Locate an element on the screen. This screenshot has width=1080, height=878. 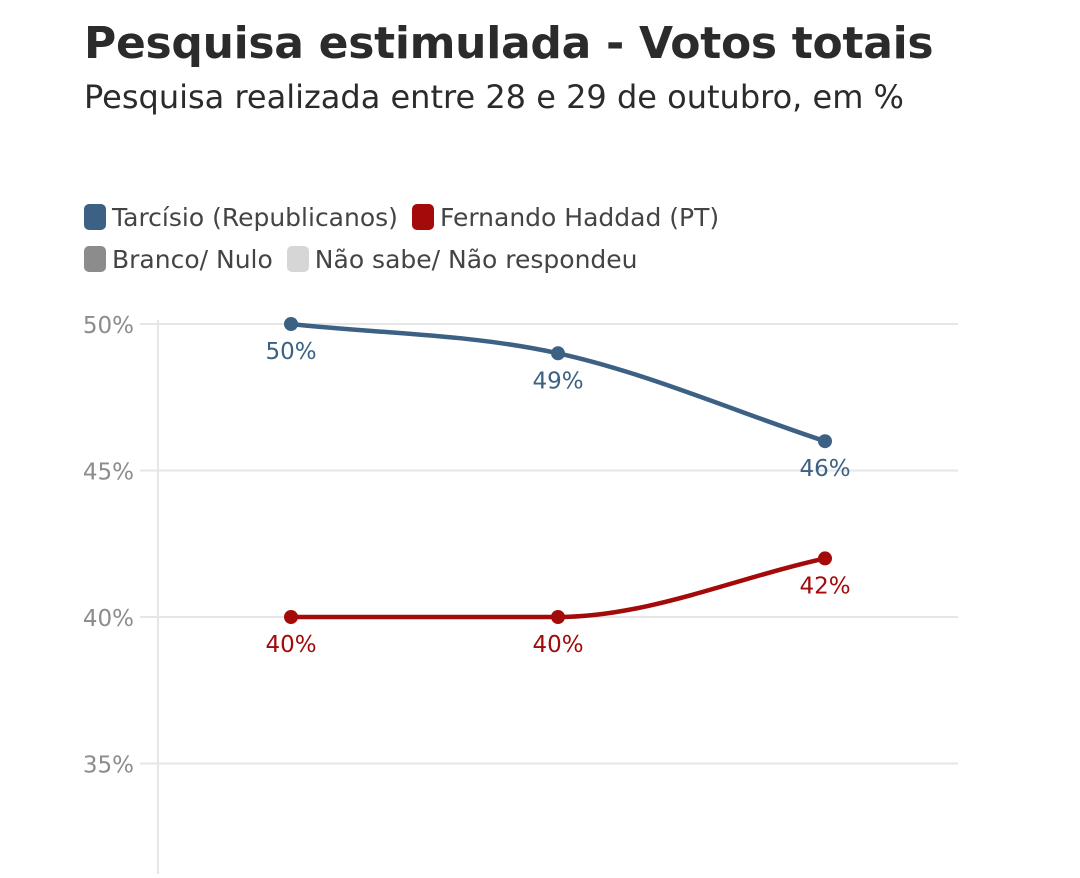
legend-swatch-branco-nulo is located at coordinates (95, 259).